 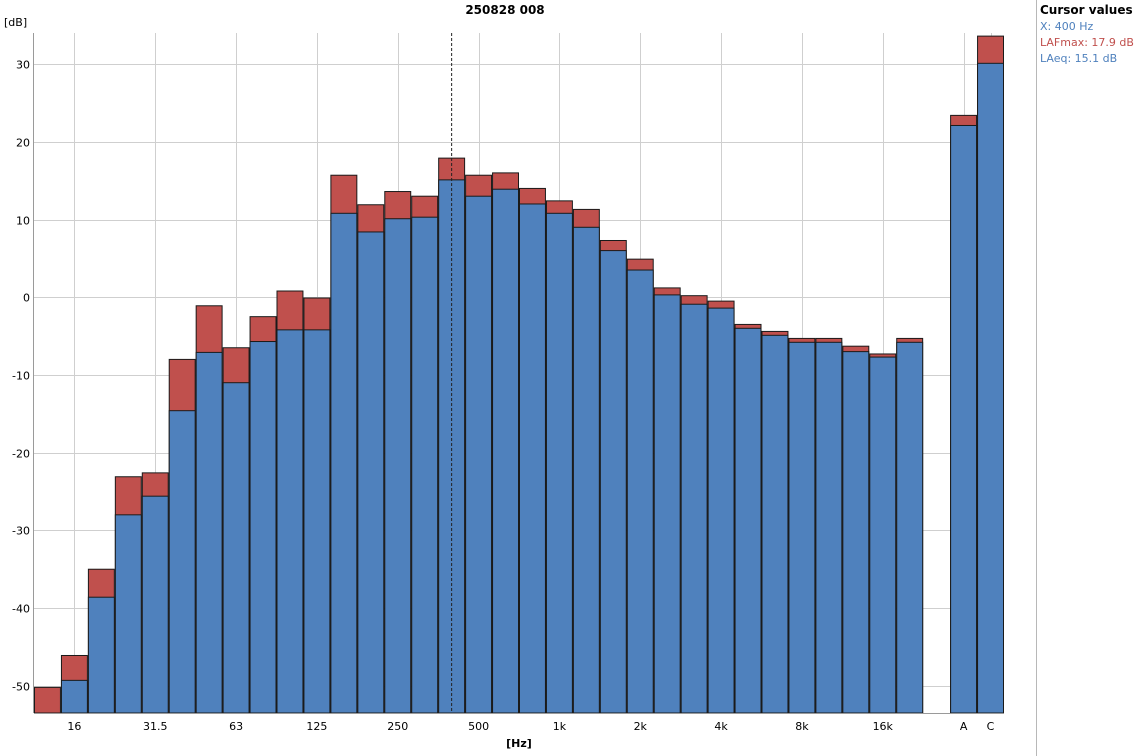 I want to click on bar-laeq-1.25k, so click(x=586, y=470).